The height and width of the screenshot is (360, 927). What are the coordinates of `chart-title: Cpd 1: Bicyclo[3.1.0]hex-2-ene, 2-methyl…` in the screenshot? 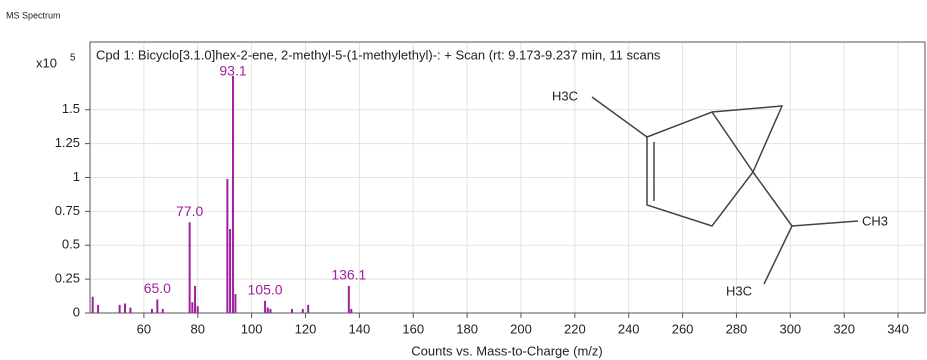 It's located at (378, 54).